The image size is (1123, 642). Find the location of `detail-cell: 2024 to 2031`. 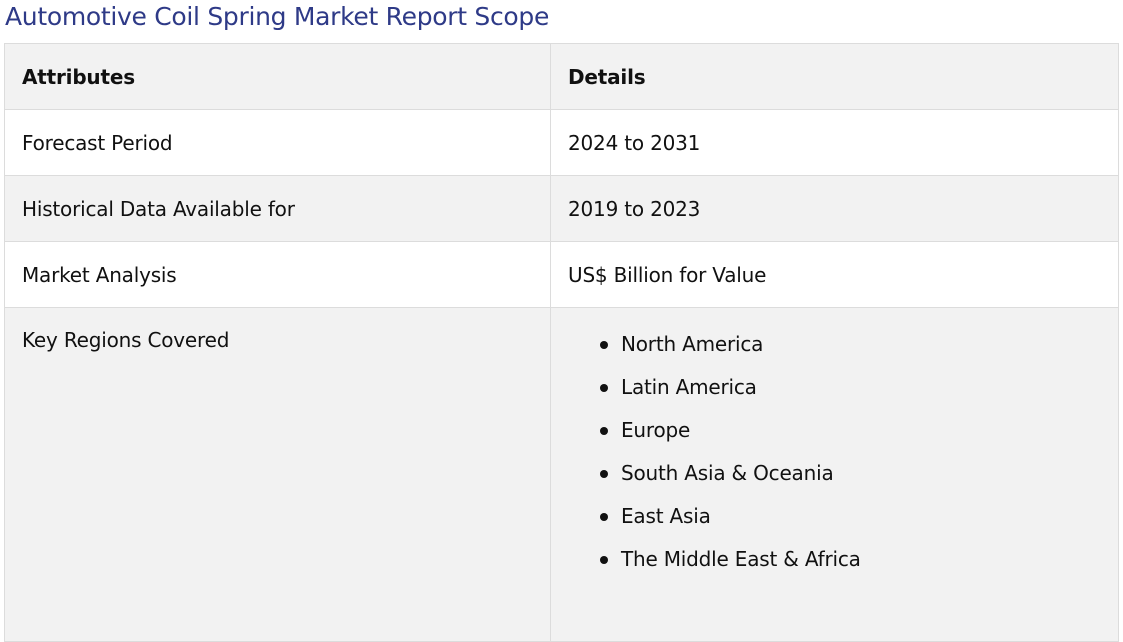

detail-cell: 2024 to 2031 is located at coordinates (834, 142).